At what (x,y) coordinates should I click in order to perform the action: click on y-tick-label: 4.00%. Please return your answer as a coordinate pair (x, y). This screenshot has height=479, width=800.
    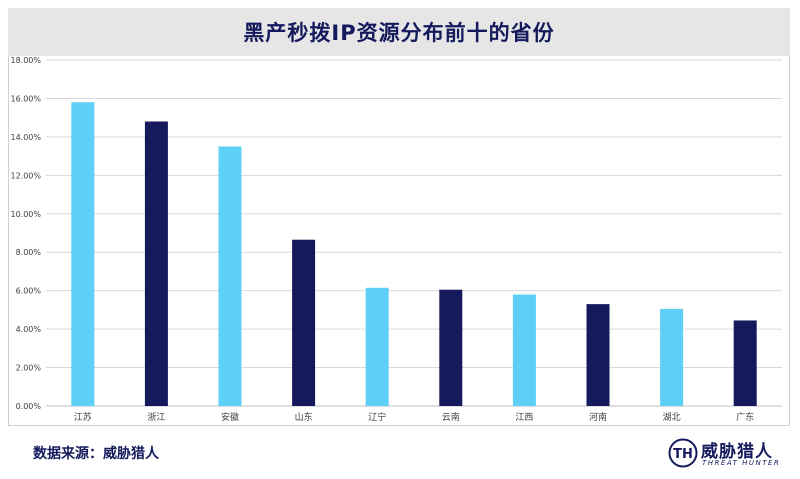
    Looking at the image, I should click on (29, 329).